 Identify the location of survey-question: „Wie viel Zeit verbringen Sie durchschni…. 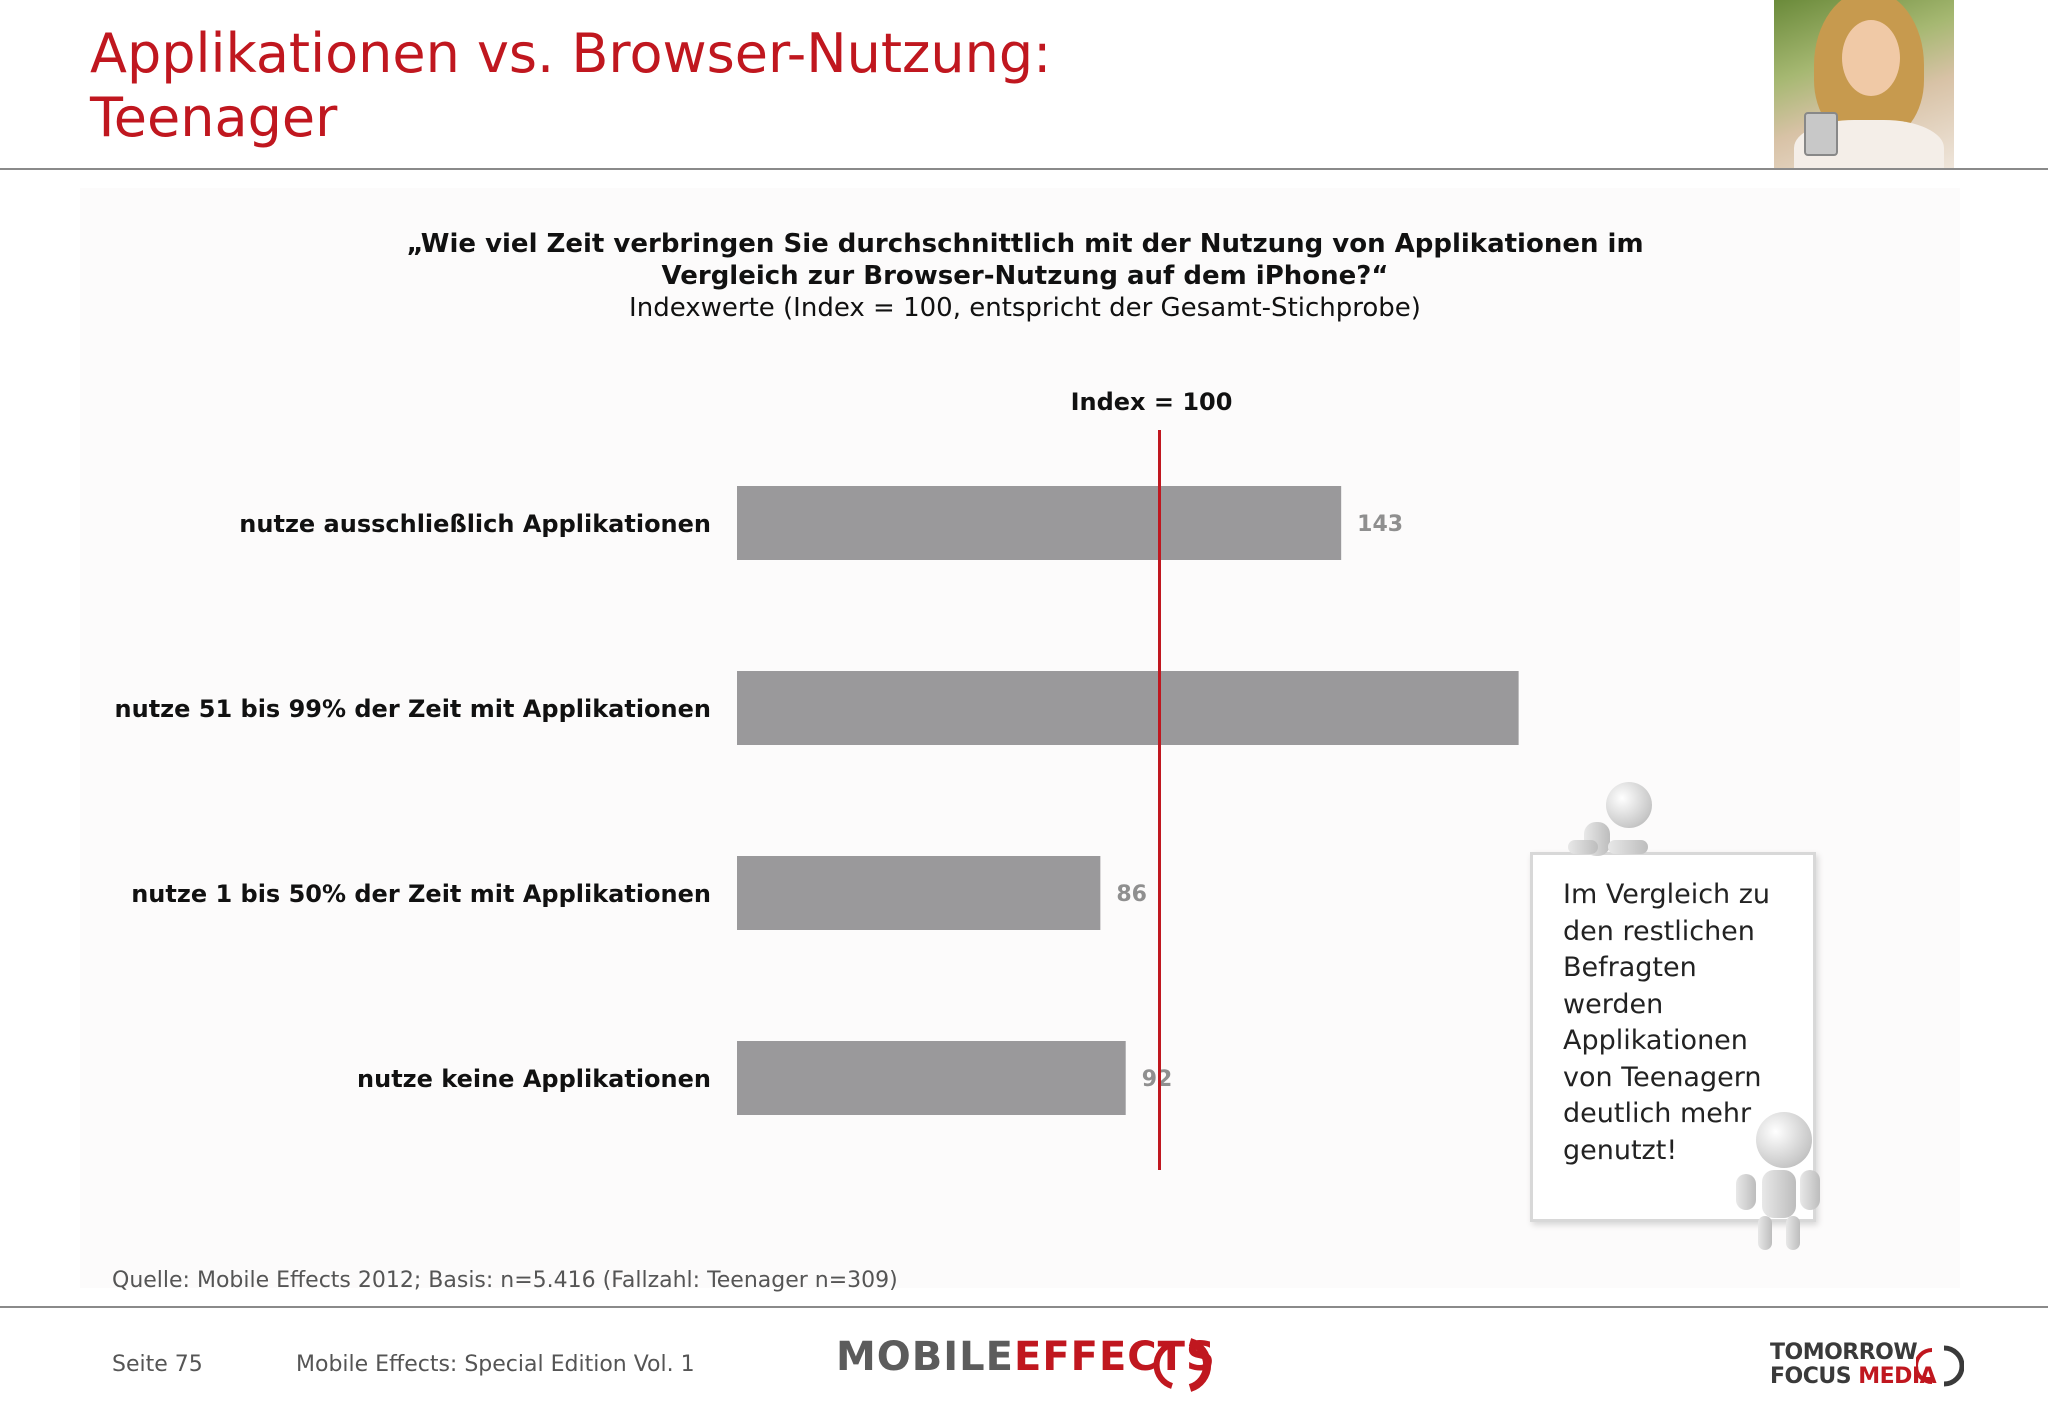
(1025, 276).